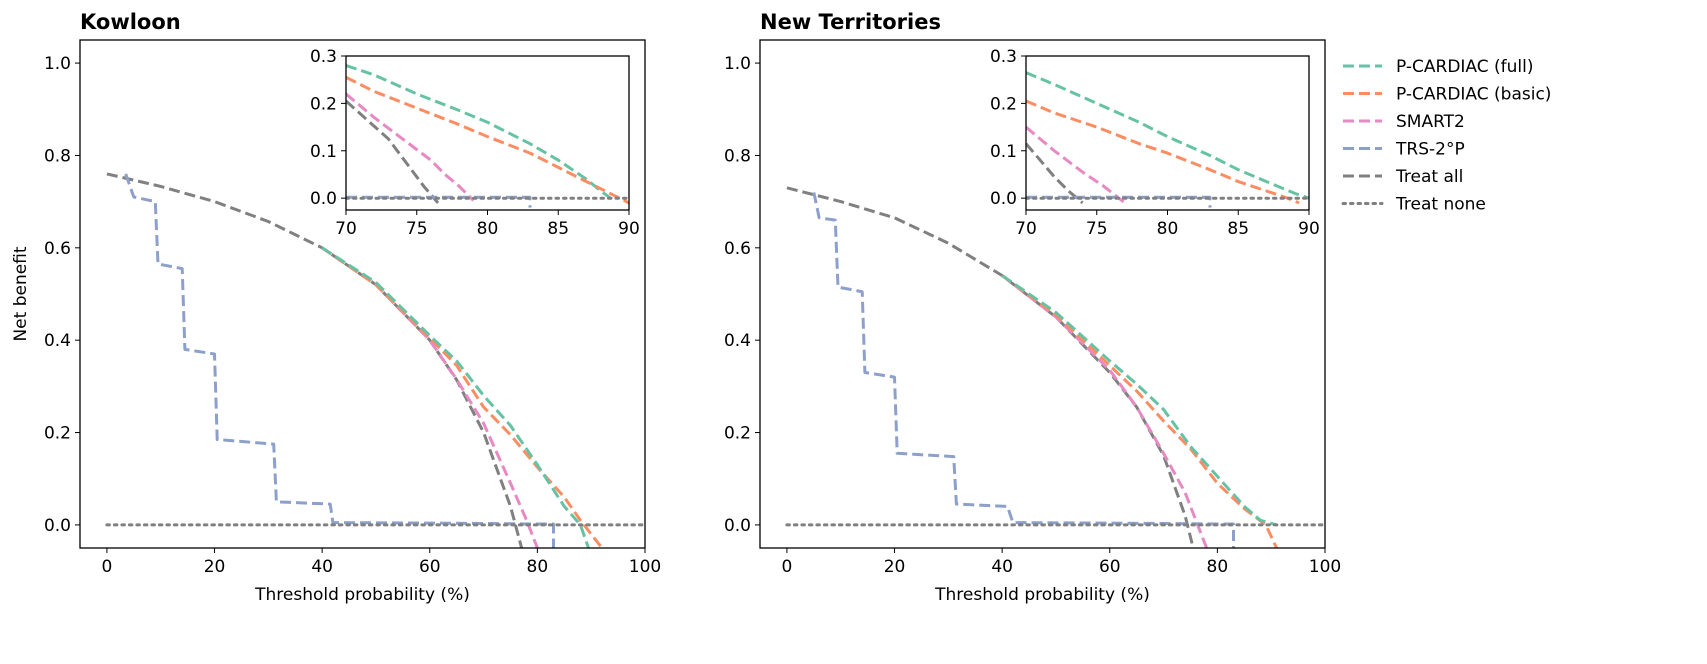 The width and height of the screenshot is (1707, 664). What do you see at coordinates (57, 64) in the screenshot?
I see `panel-1-y-tick-label: 1.0` at bounding box center [57, 64].